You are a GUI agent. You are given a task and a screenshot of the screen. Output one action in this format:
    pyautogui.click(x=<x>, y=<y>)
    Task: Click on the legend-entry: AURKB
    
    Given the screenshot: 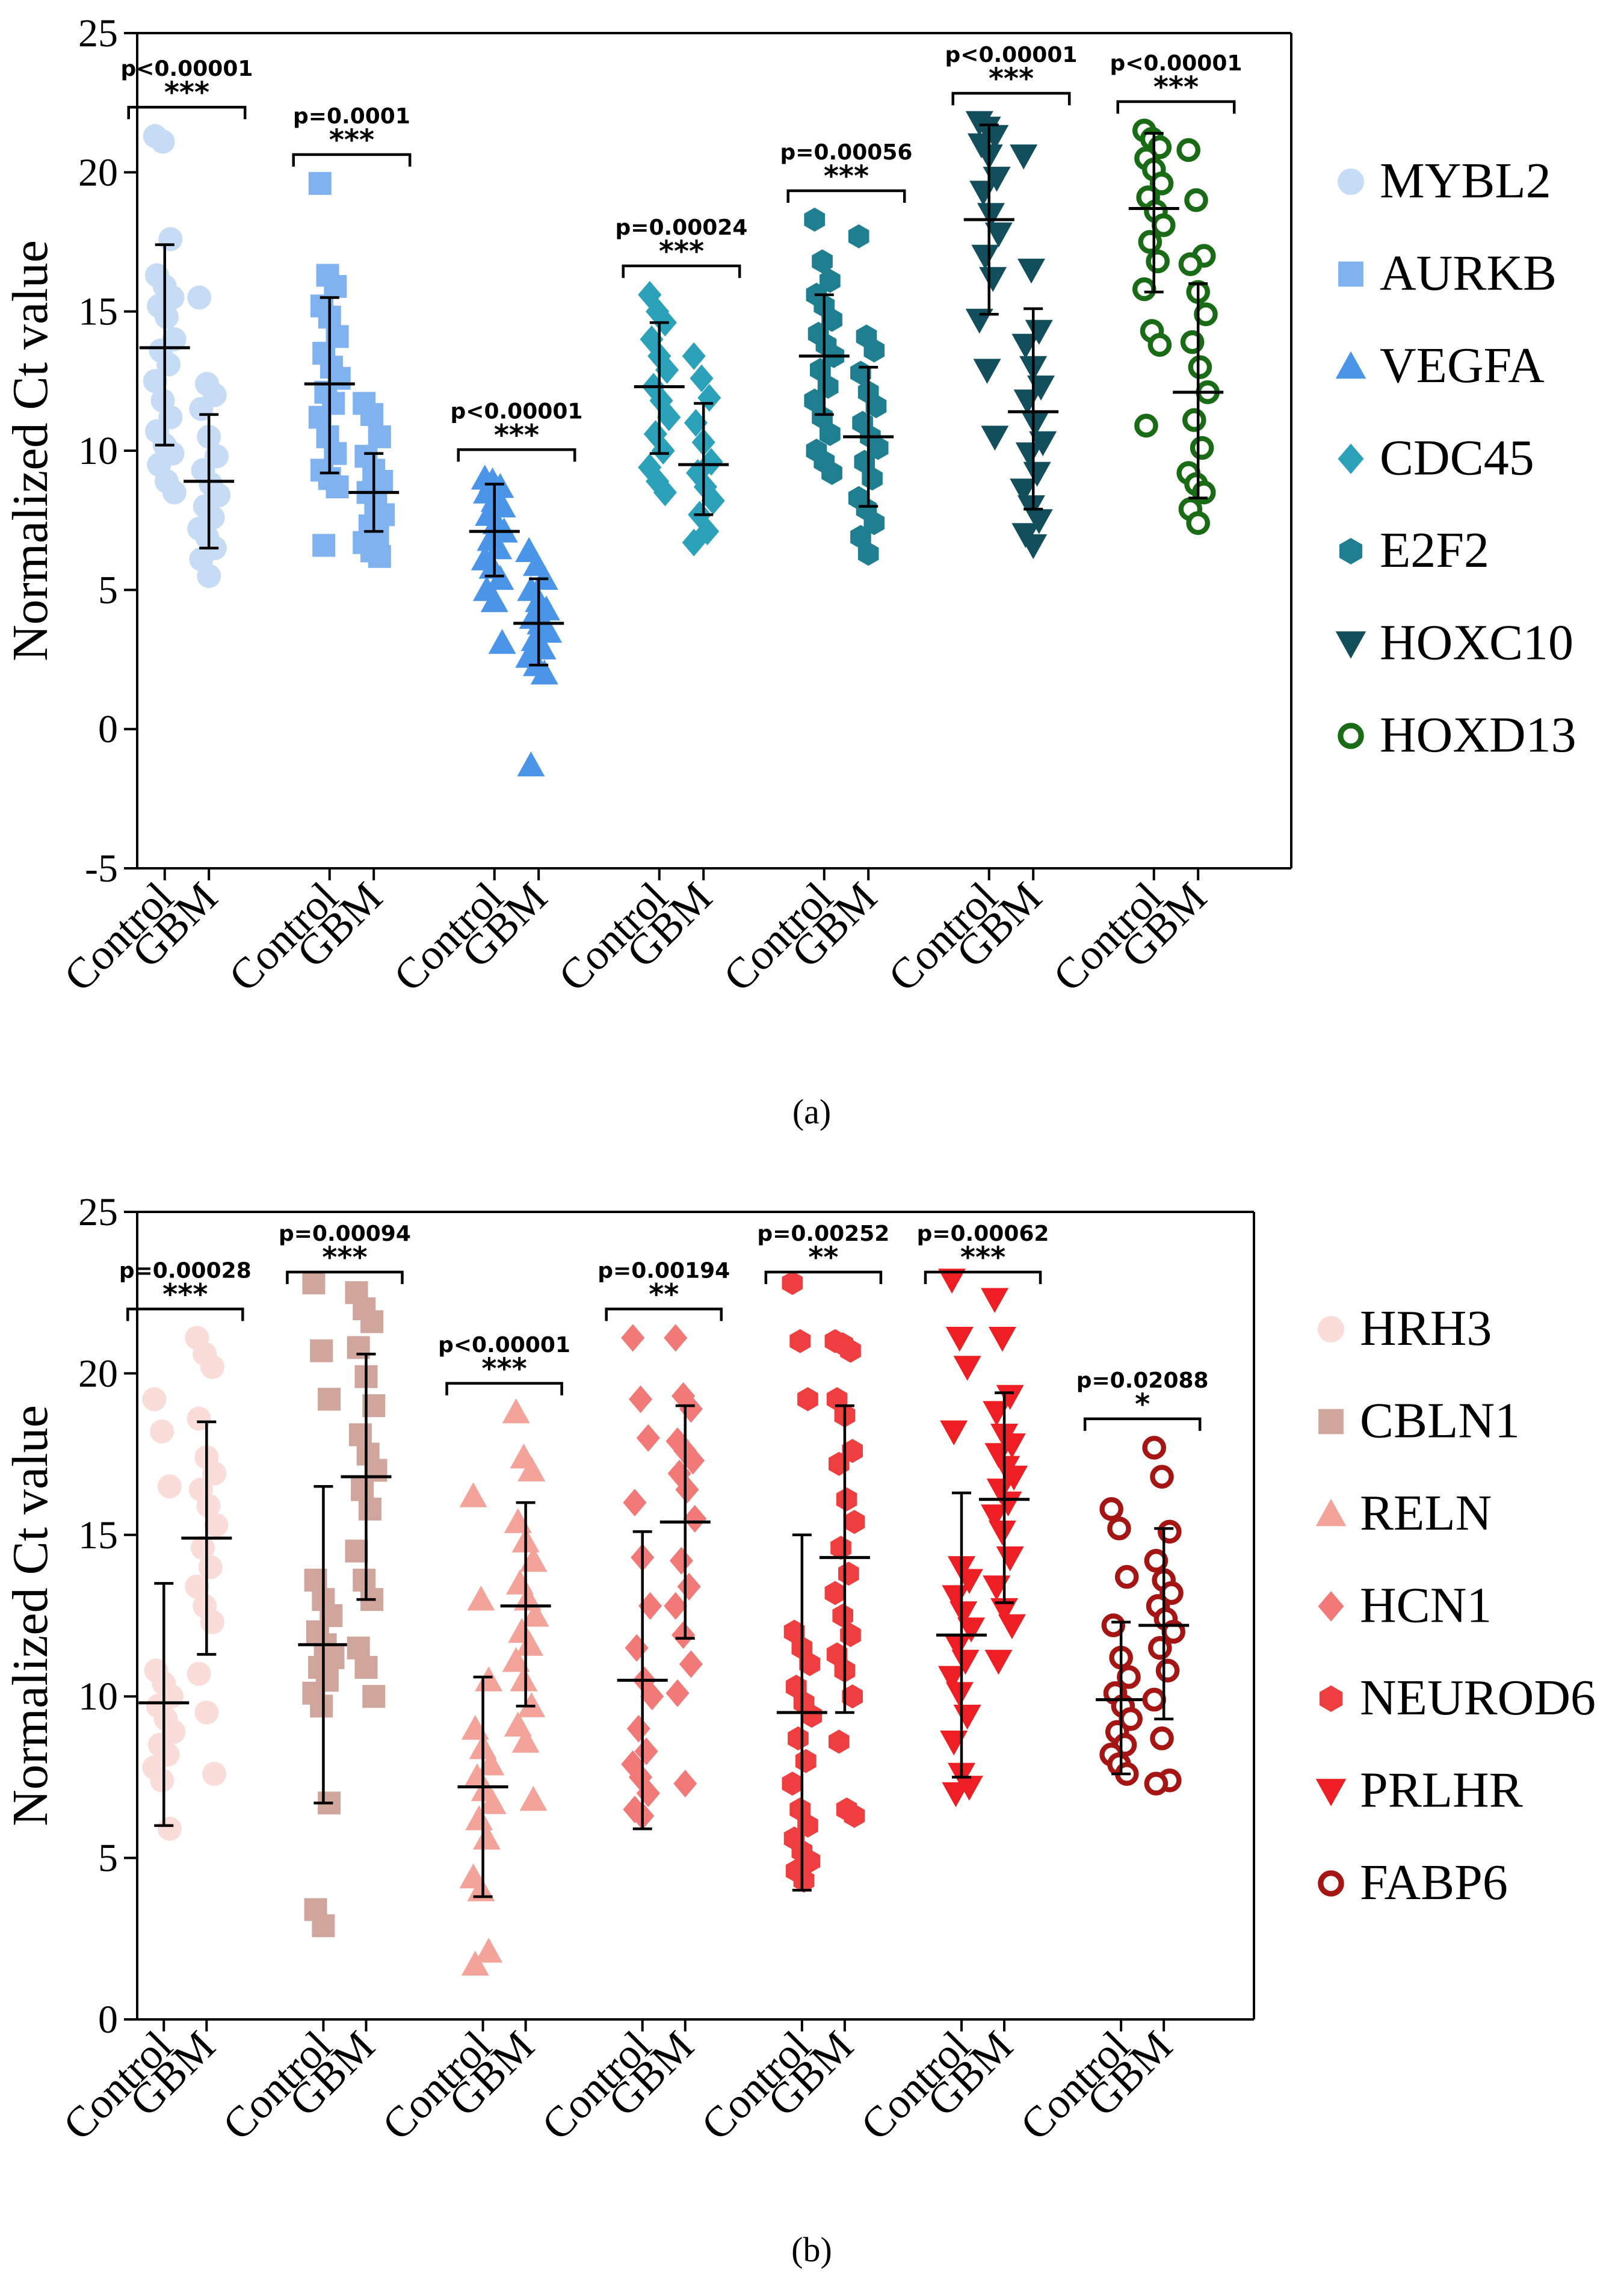 What is the action you would take?
    pyautogui.click(x=1447, y=273)
    